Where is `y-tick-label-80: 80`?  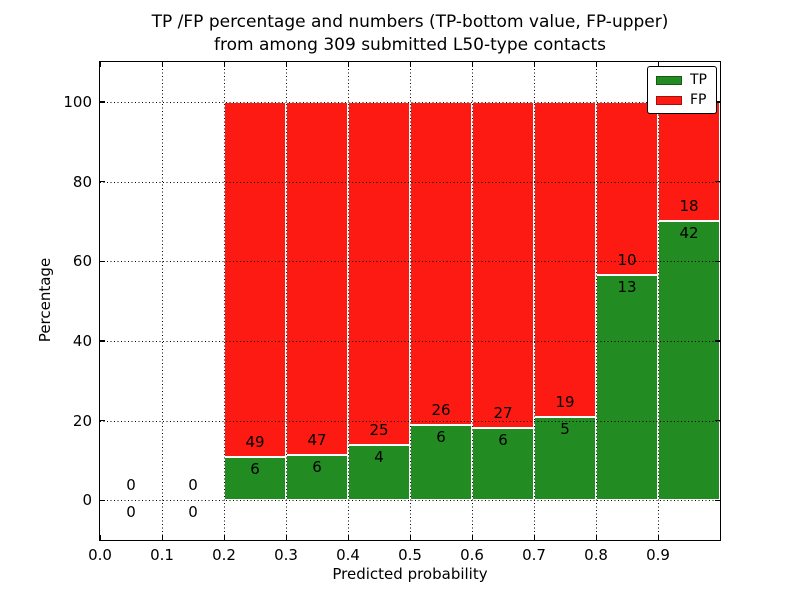
y-tick-label-80: 80 is located at coordinates (82, 181).